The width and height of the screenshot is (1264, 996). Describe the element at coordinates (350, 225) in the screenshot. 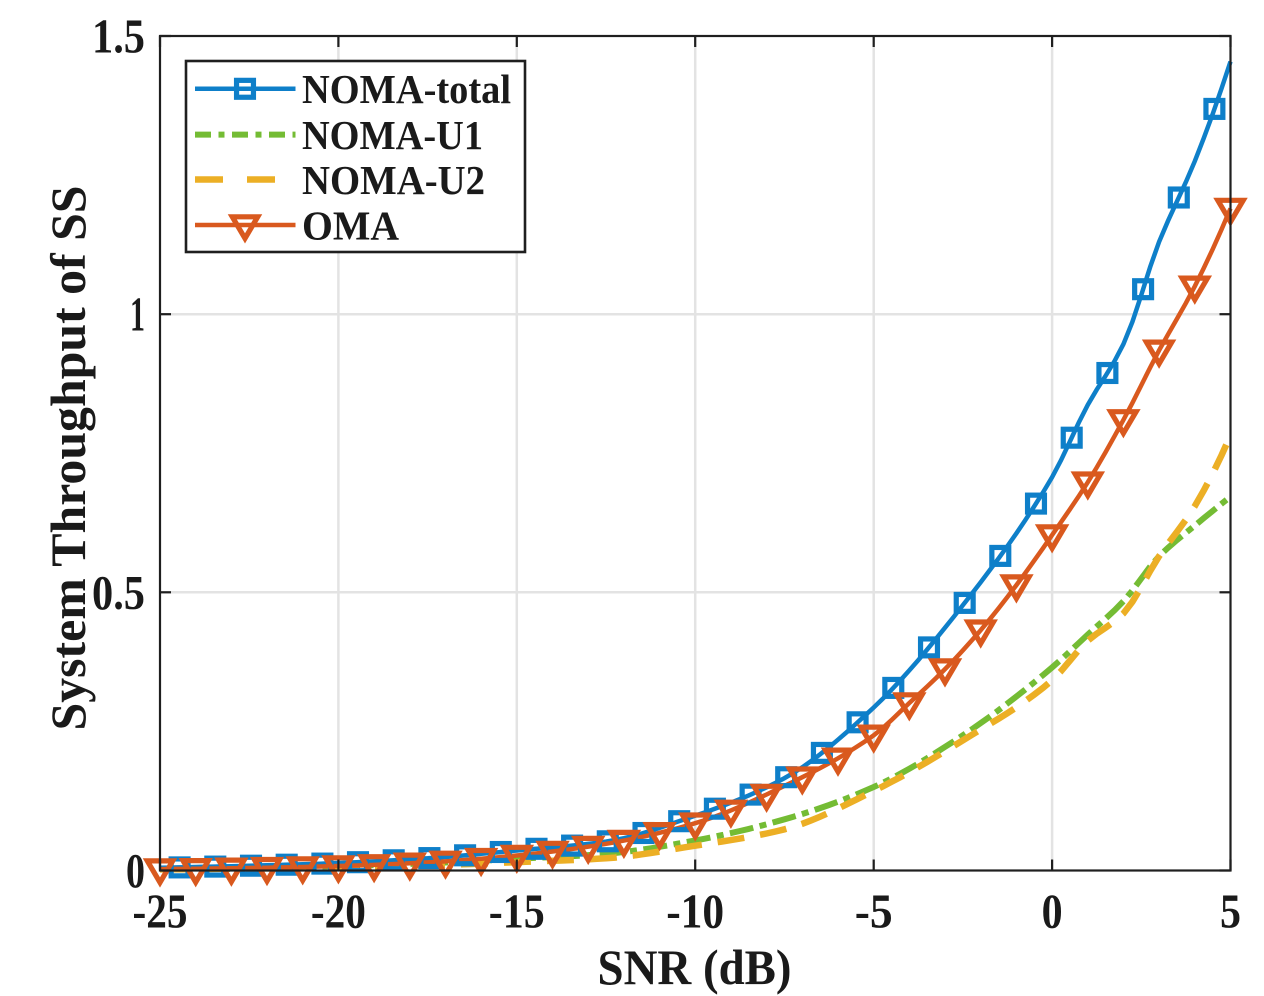

I see `svg-text: OMA` at that location.